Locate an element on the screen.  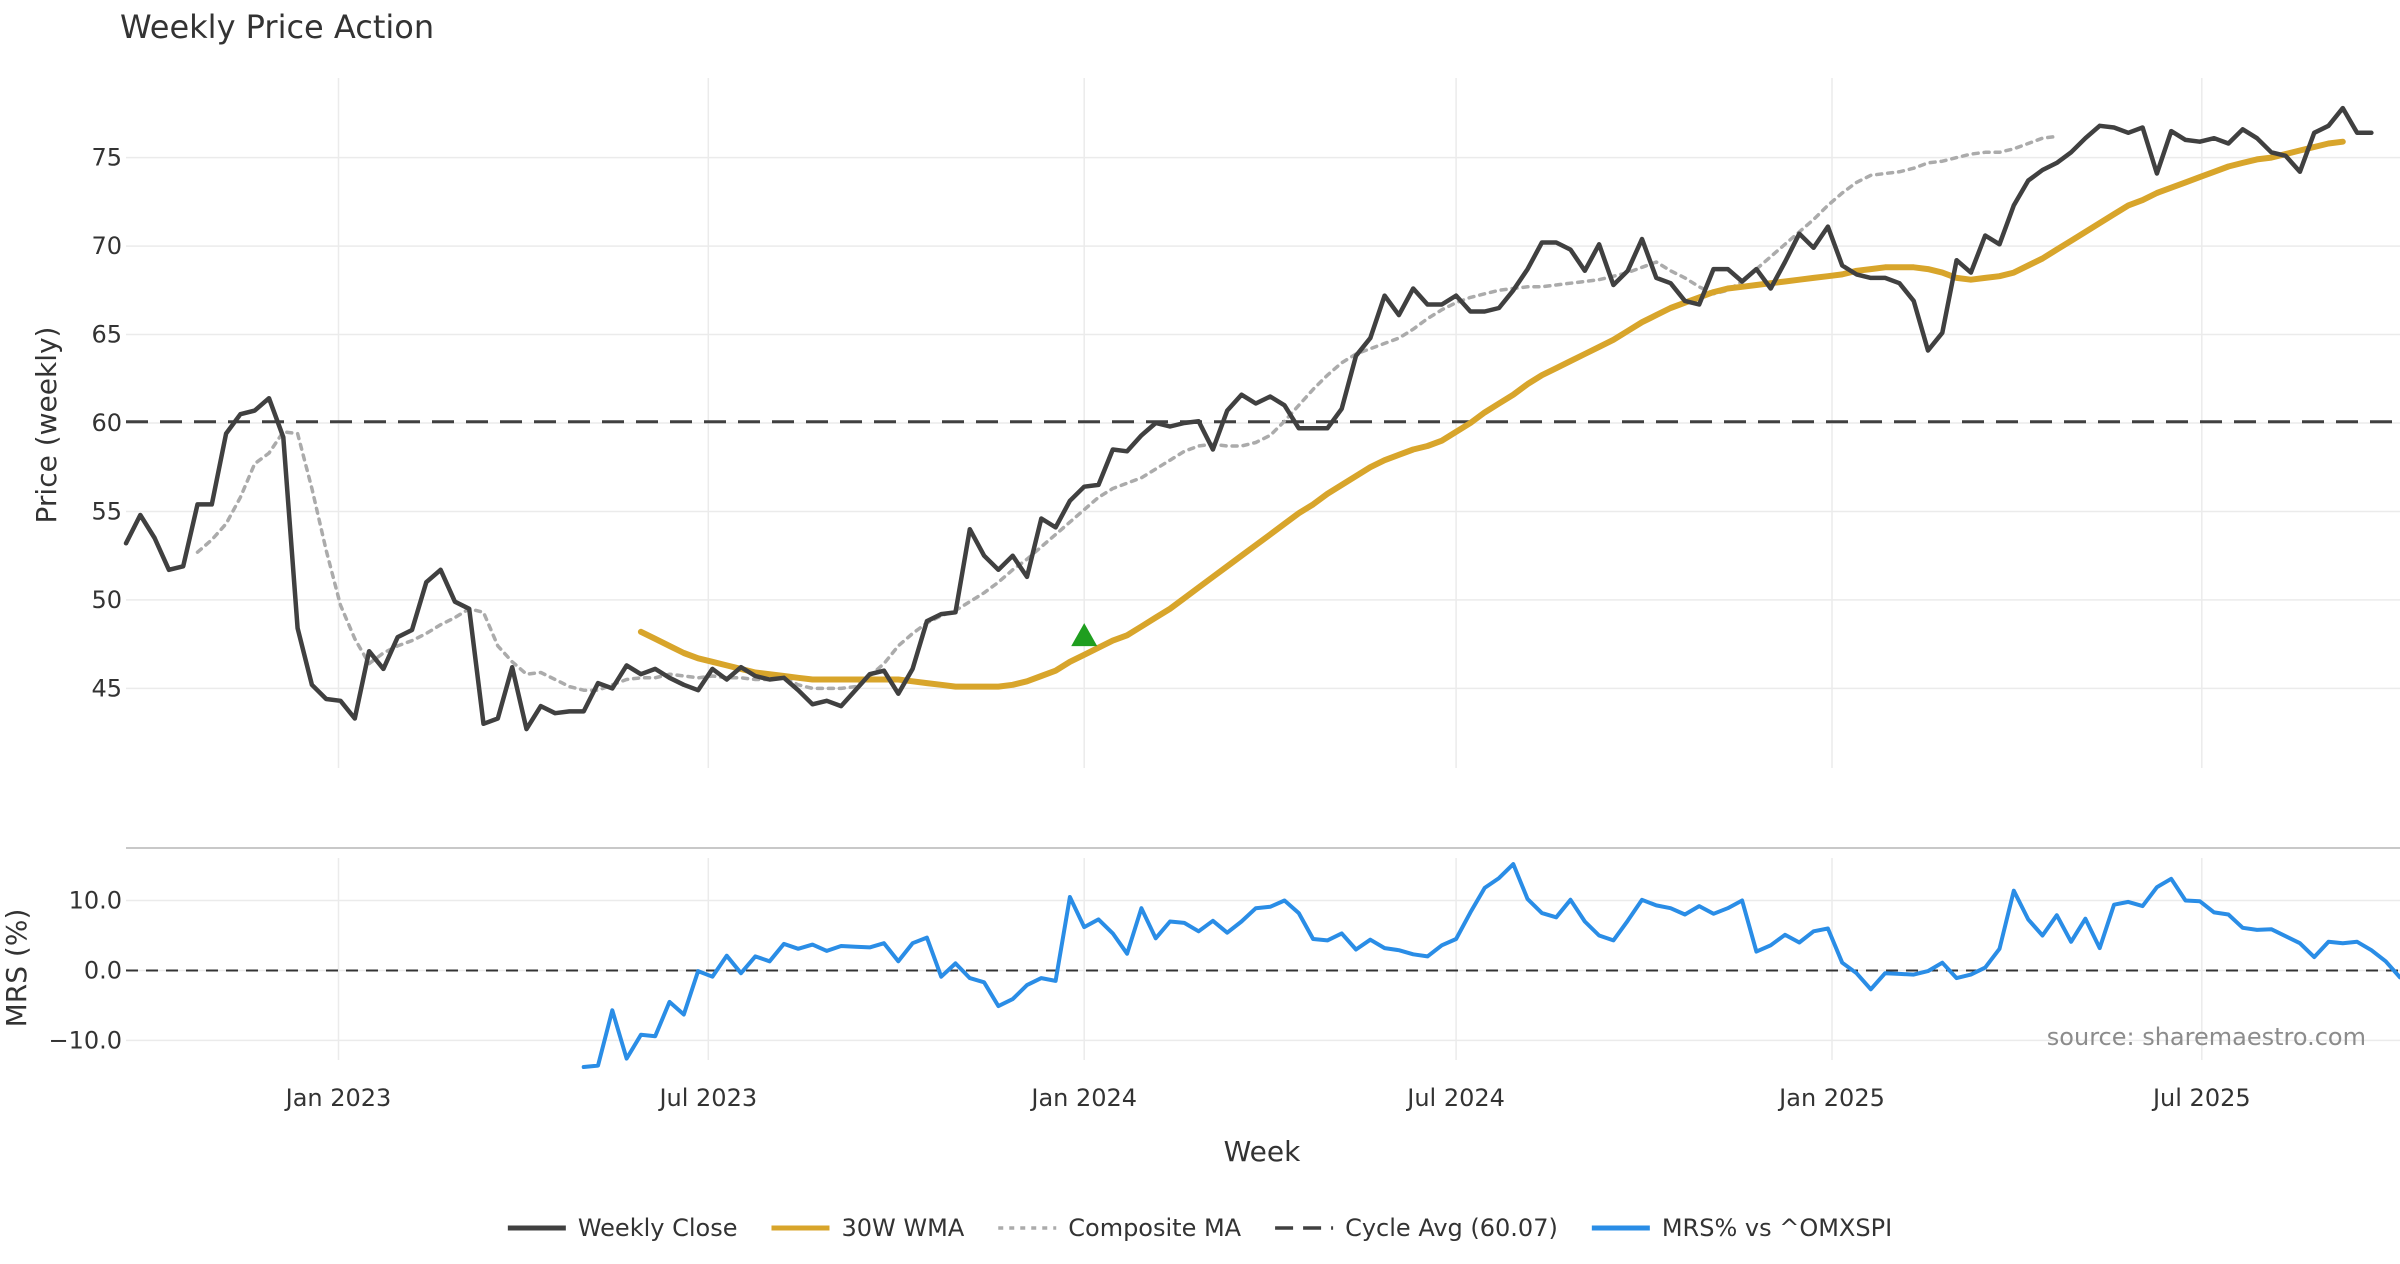
price-y-tick-label: 60 is located at coordinates (106, 423).